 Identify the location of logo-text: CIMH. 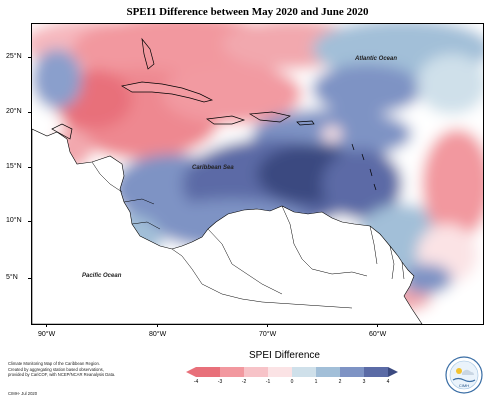
(464, 385).